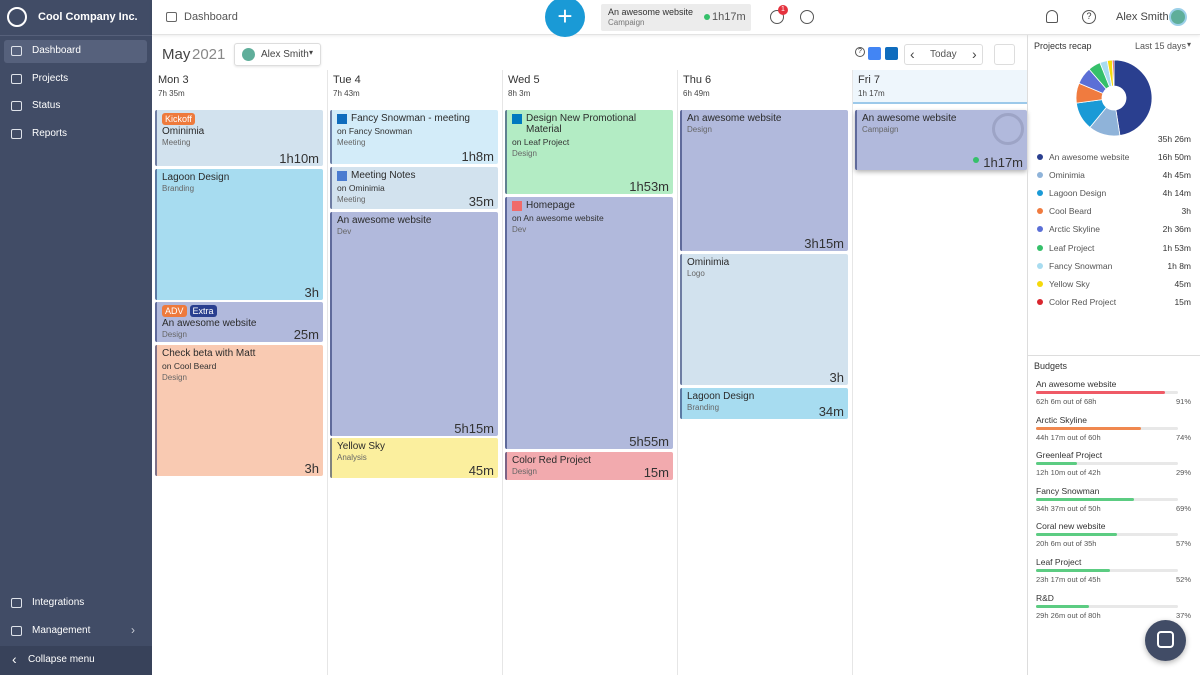 The width and height of the screenshot is (1200, 675). I want to click on running-timer: An awesome website Campaign 1h17m, so click(676, 17).